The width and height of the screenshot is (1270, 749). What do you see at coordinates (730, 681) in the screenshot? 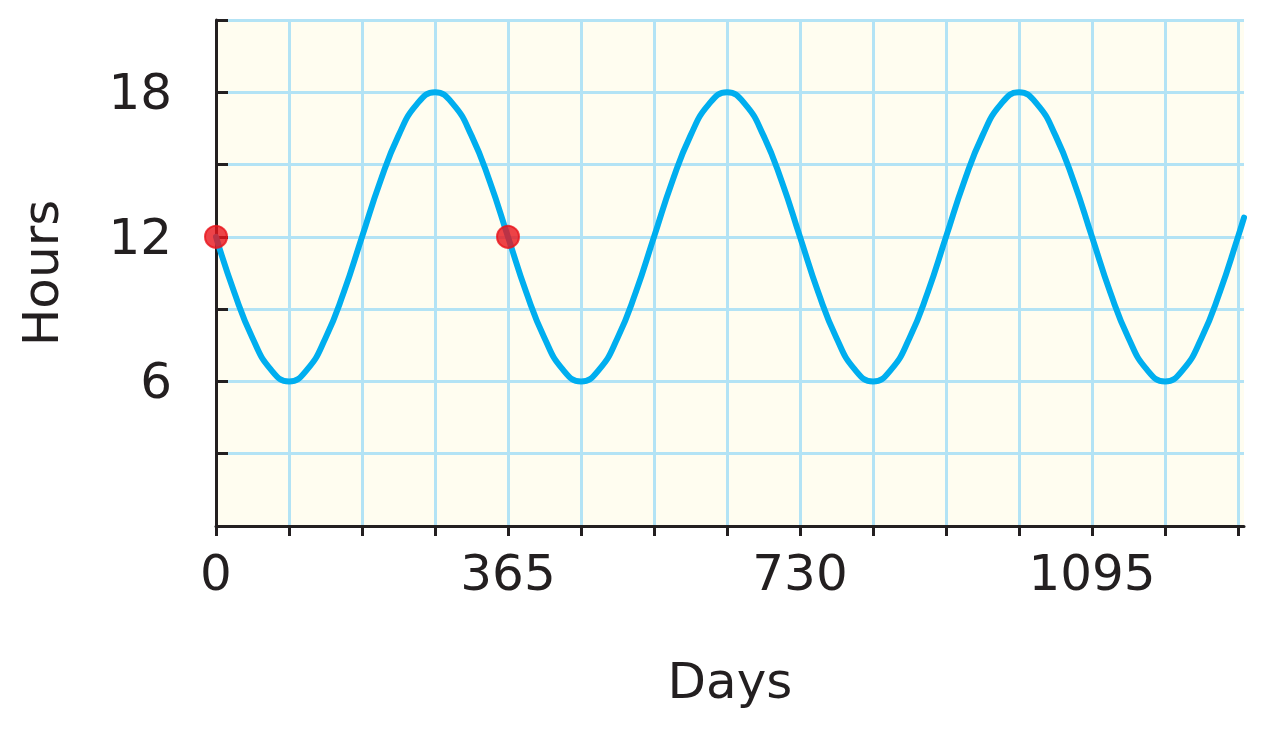
I see `x-axis-title: Days` at bounding box center [730, 681].